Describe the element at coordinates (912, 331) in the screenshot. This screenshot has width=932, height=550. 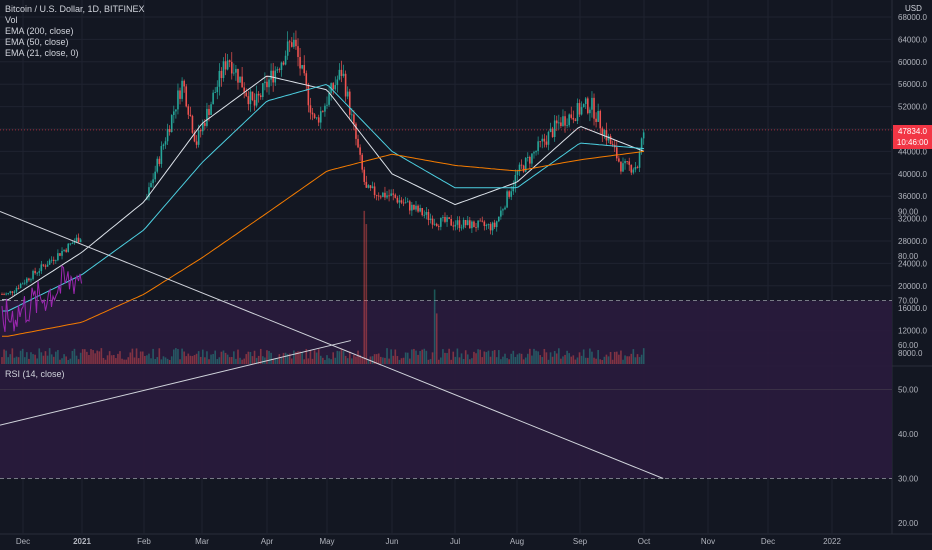
I see `price-tick-label: 12000.0` at that location.